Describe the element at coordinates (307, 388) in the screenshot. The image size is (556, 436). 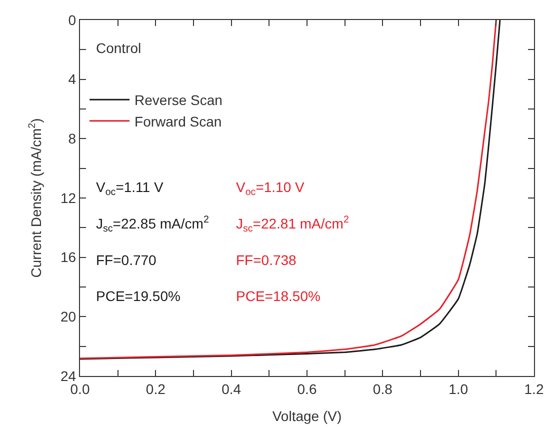
I see `x-tick-label: 0.6` at that location.